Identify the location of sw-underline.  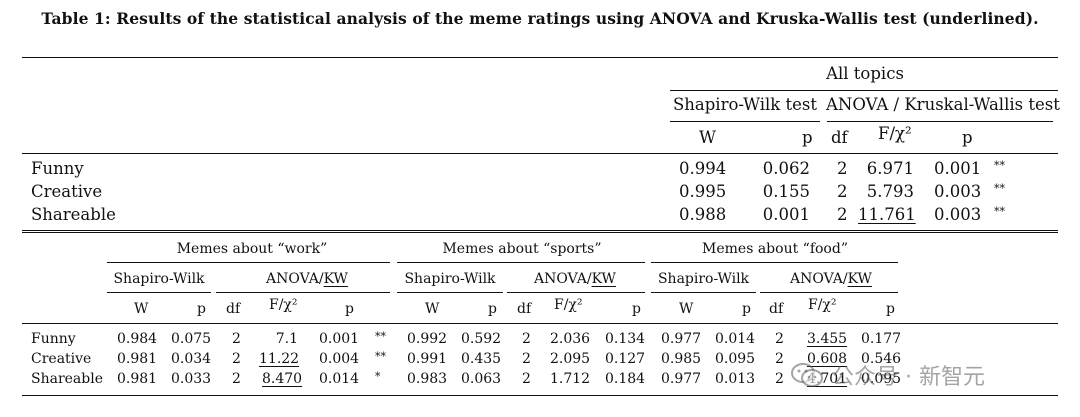
(745, 121).